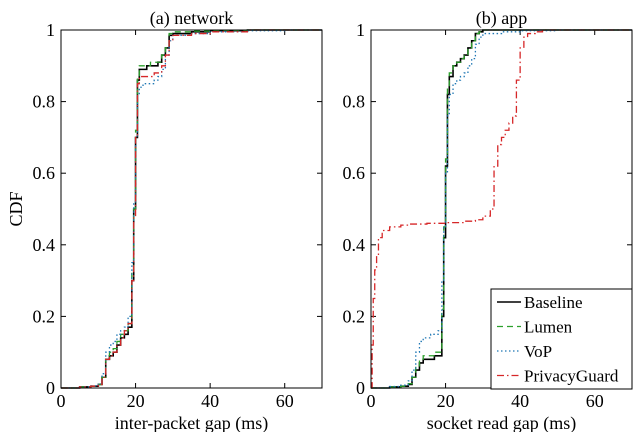  What do you see at coordinates (501, 18) in the screenshot?
I see `chart-title: (b) app` at bounding box center [501, 18].